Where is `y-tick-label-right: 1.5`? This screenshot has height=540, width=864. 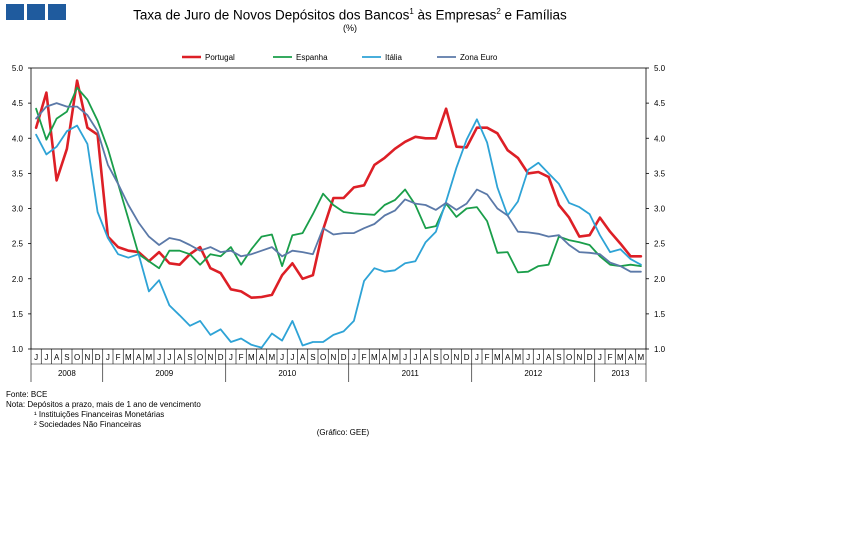
y-tick-label-right: 1.5 is located at coordinates (660, 314).